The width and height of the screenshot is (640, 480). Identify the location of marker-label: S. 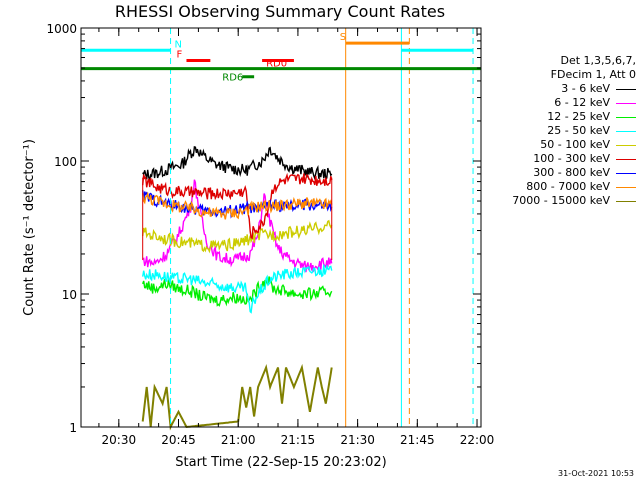
(343, 37).